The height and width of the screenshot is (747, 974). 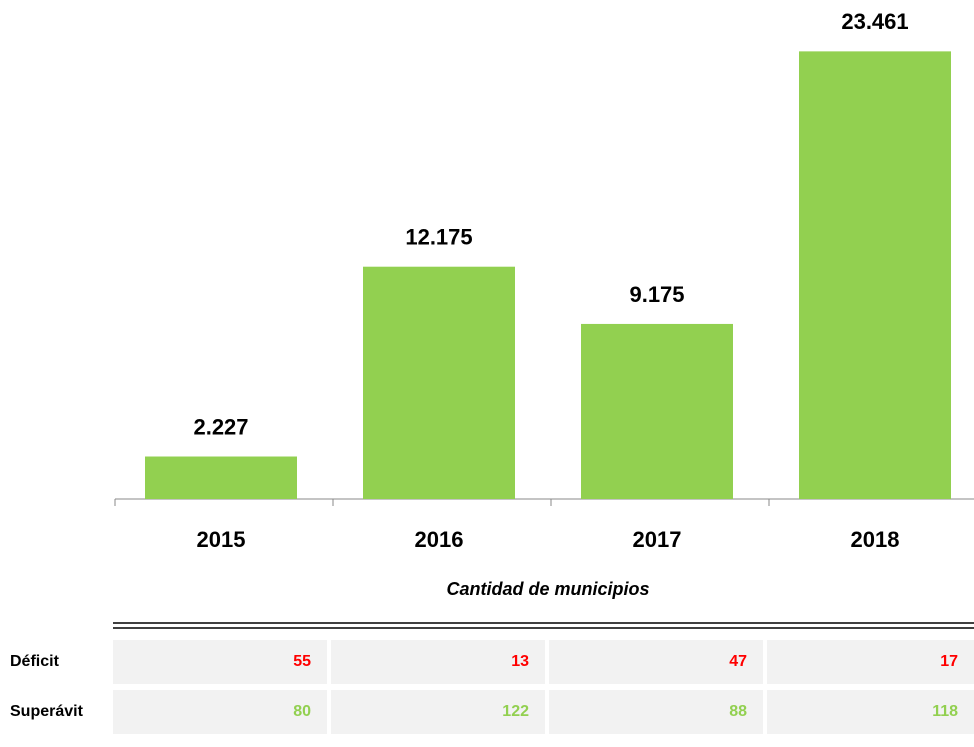 I want to click on cell-value: 122, so click(x=515, y=711).